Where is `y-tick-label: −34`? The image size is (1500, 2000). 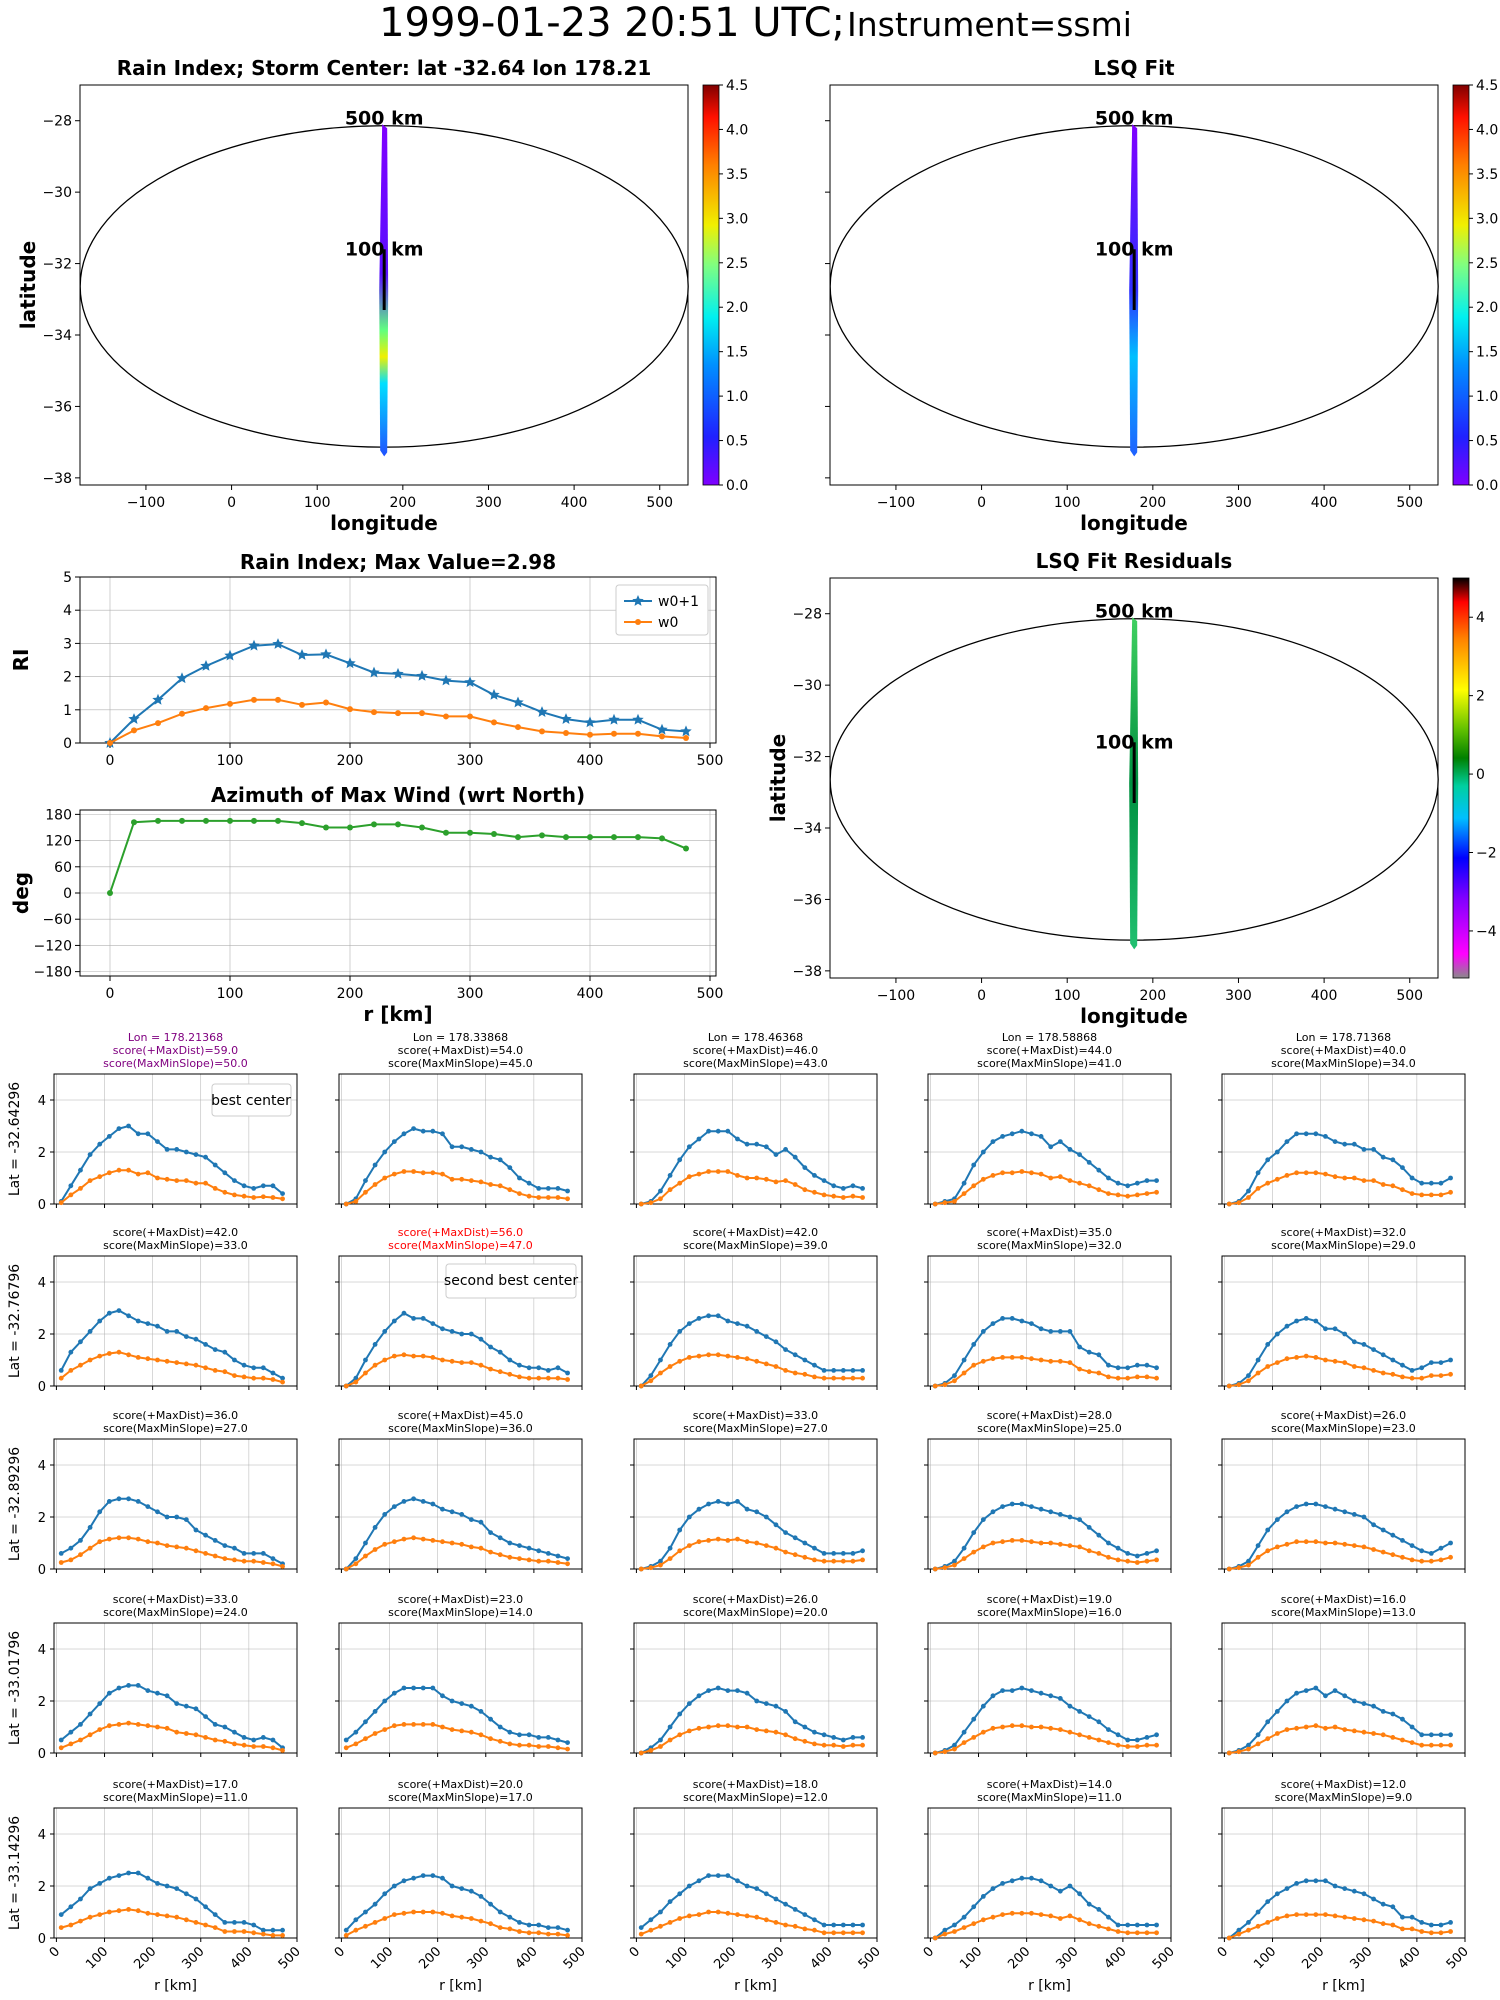 y-tick-label: −34 is located at coordinates (57, 336).